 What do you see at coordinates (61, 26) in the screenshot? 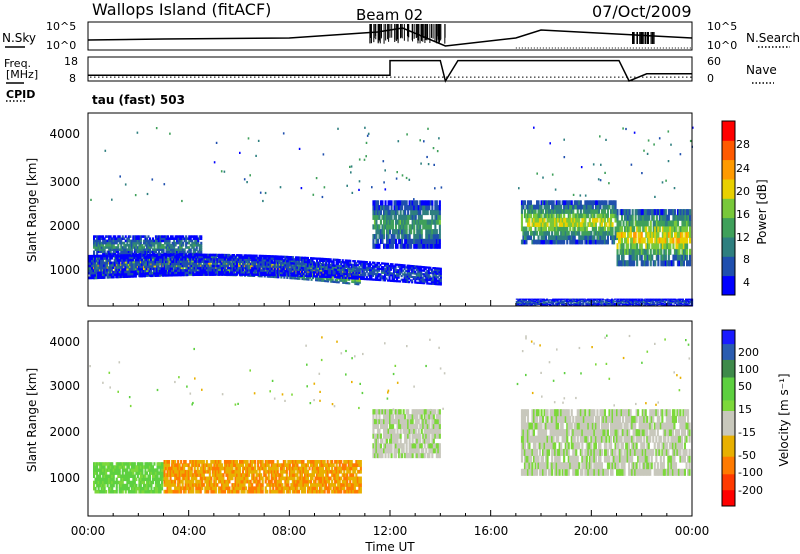
I see `noise-tick-left-top: 10^5` at bounding box center [61, 26].